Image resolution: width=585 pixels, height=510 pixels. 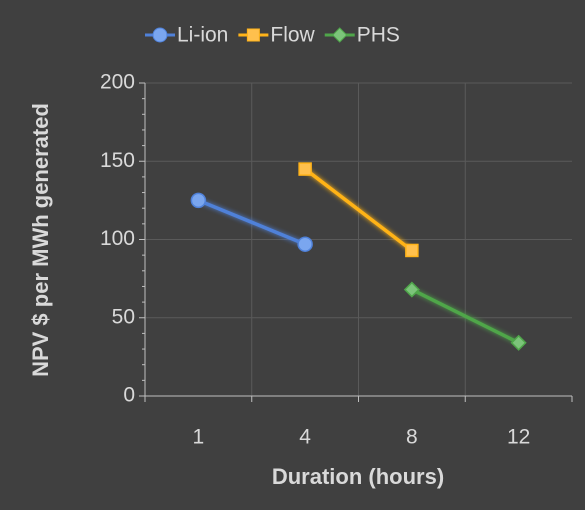 I want to click on y-tick-label: 0, so click(x=129, y=395).